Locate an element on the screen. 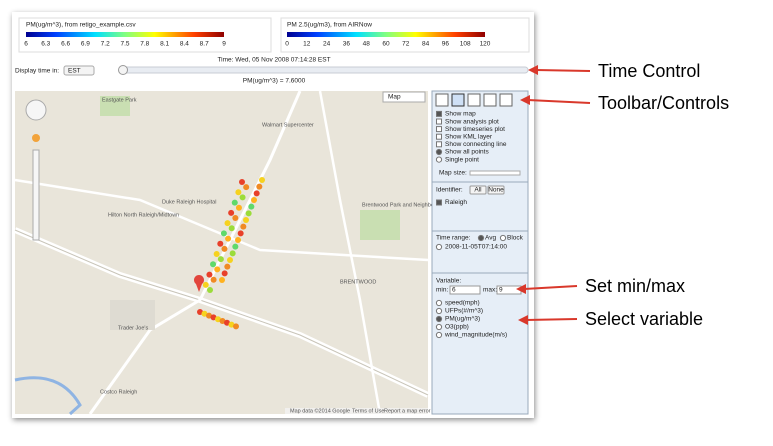  attribution-bar is located at coordinates (356, 411).